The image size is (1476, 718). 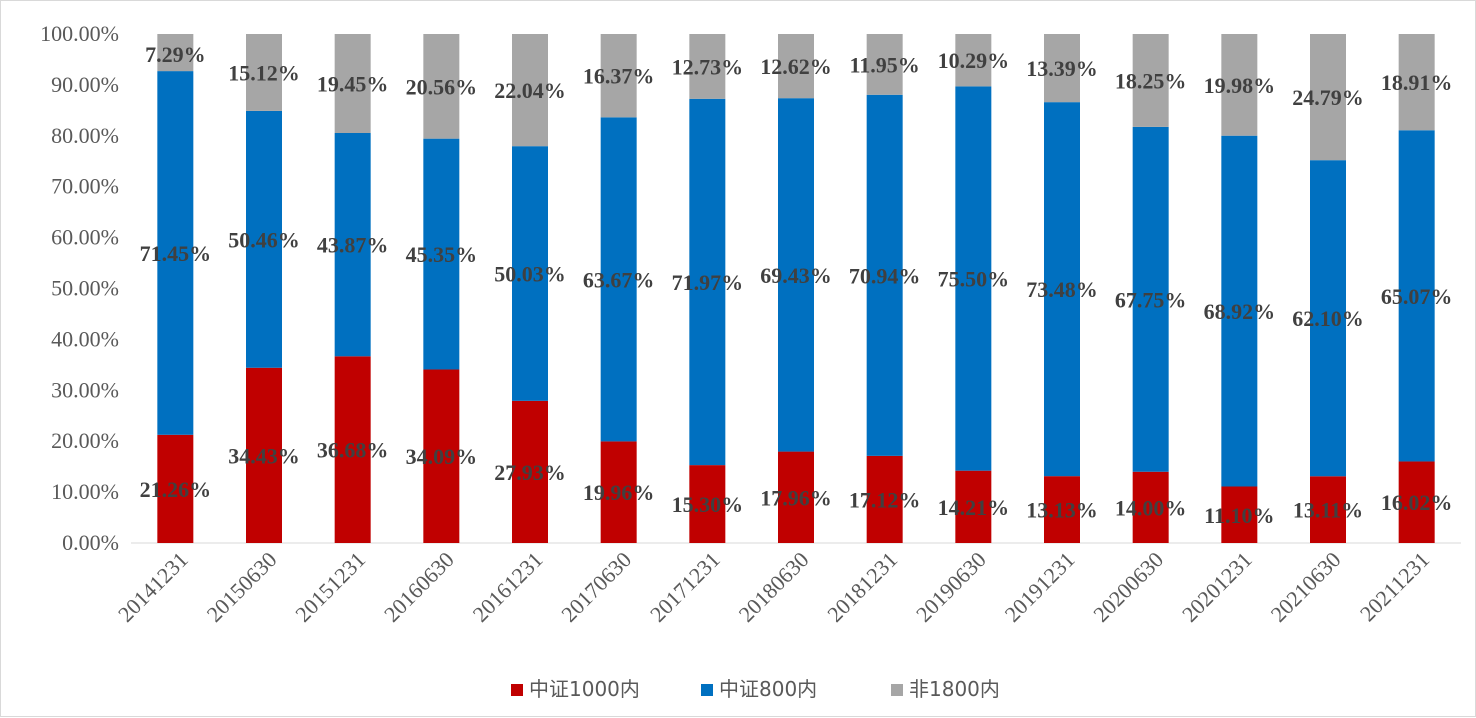 What do you see at coordinates (796, 275) in the screenshot?
I see `data-label: 69.43%` at bounding box center [796, 275].